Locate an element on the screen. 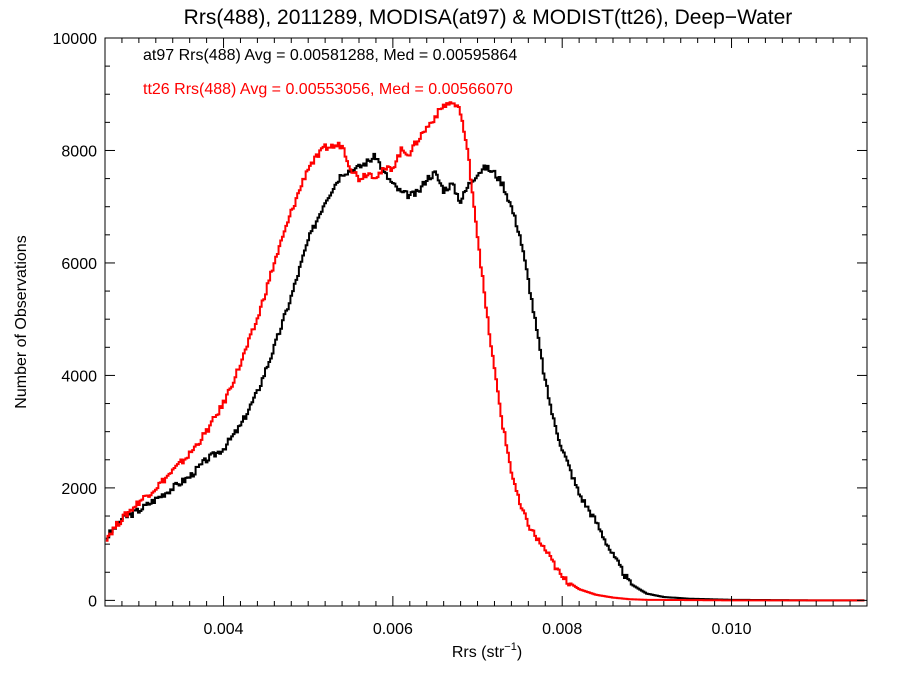 The image size is (900, 675). x-axis-label-superscript: −1 is located at coordinates (510, 647).